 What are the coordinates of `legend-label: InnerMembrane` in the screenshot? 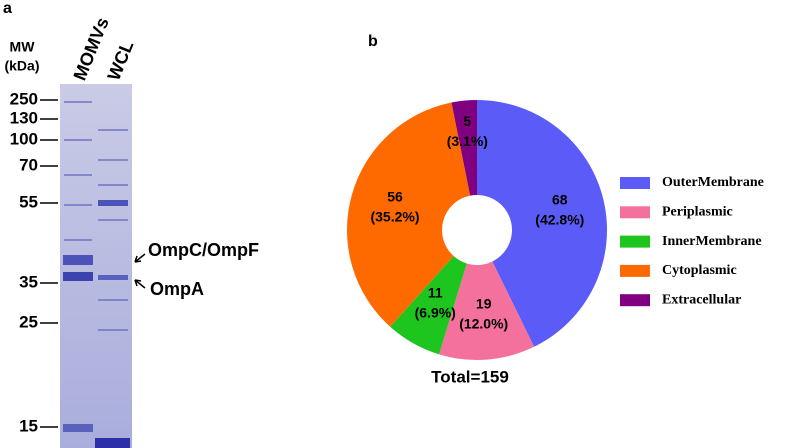 It's located at (712, 241).